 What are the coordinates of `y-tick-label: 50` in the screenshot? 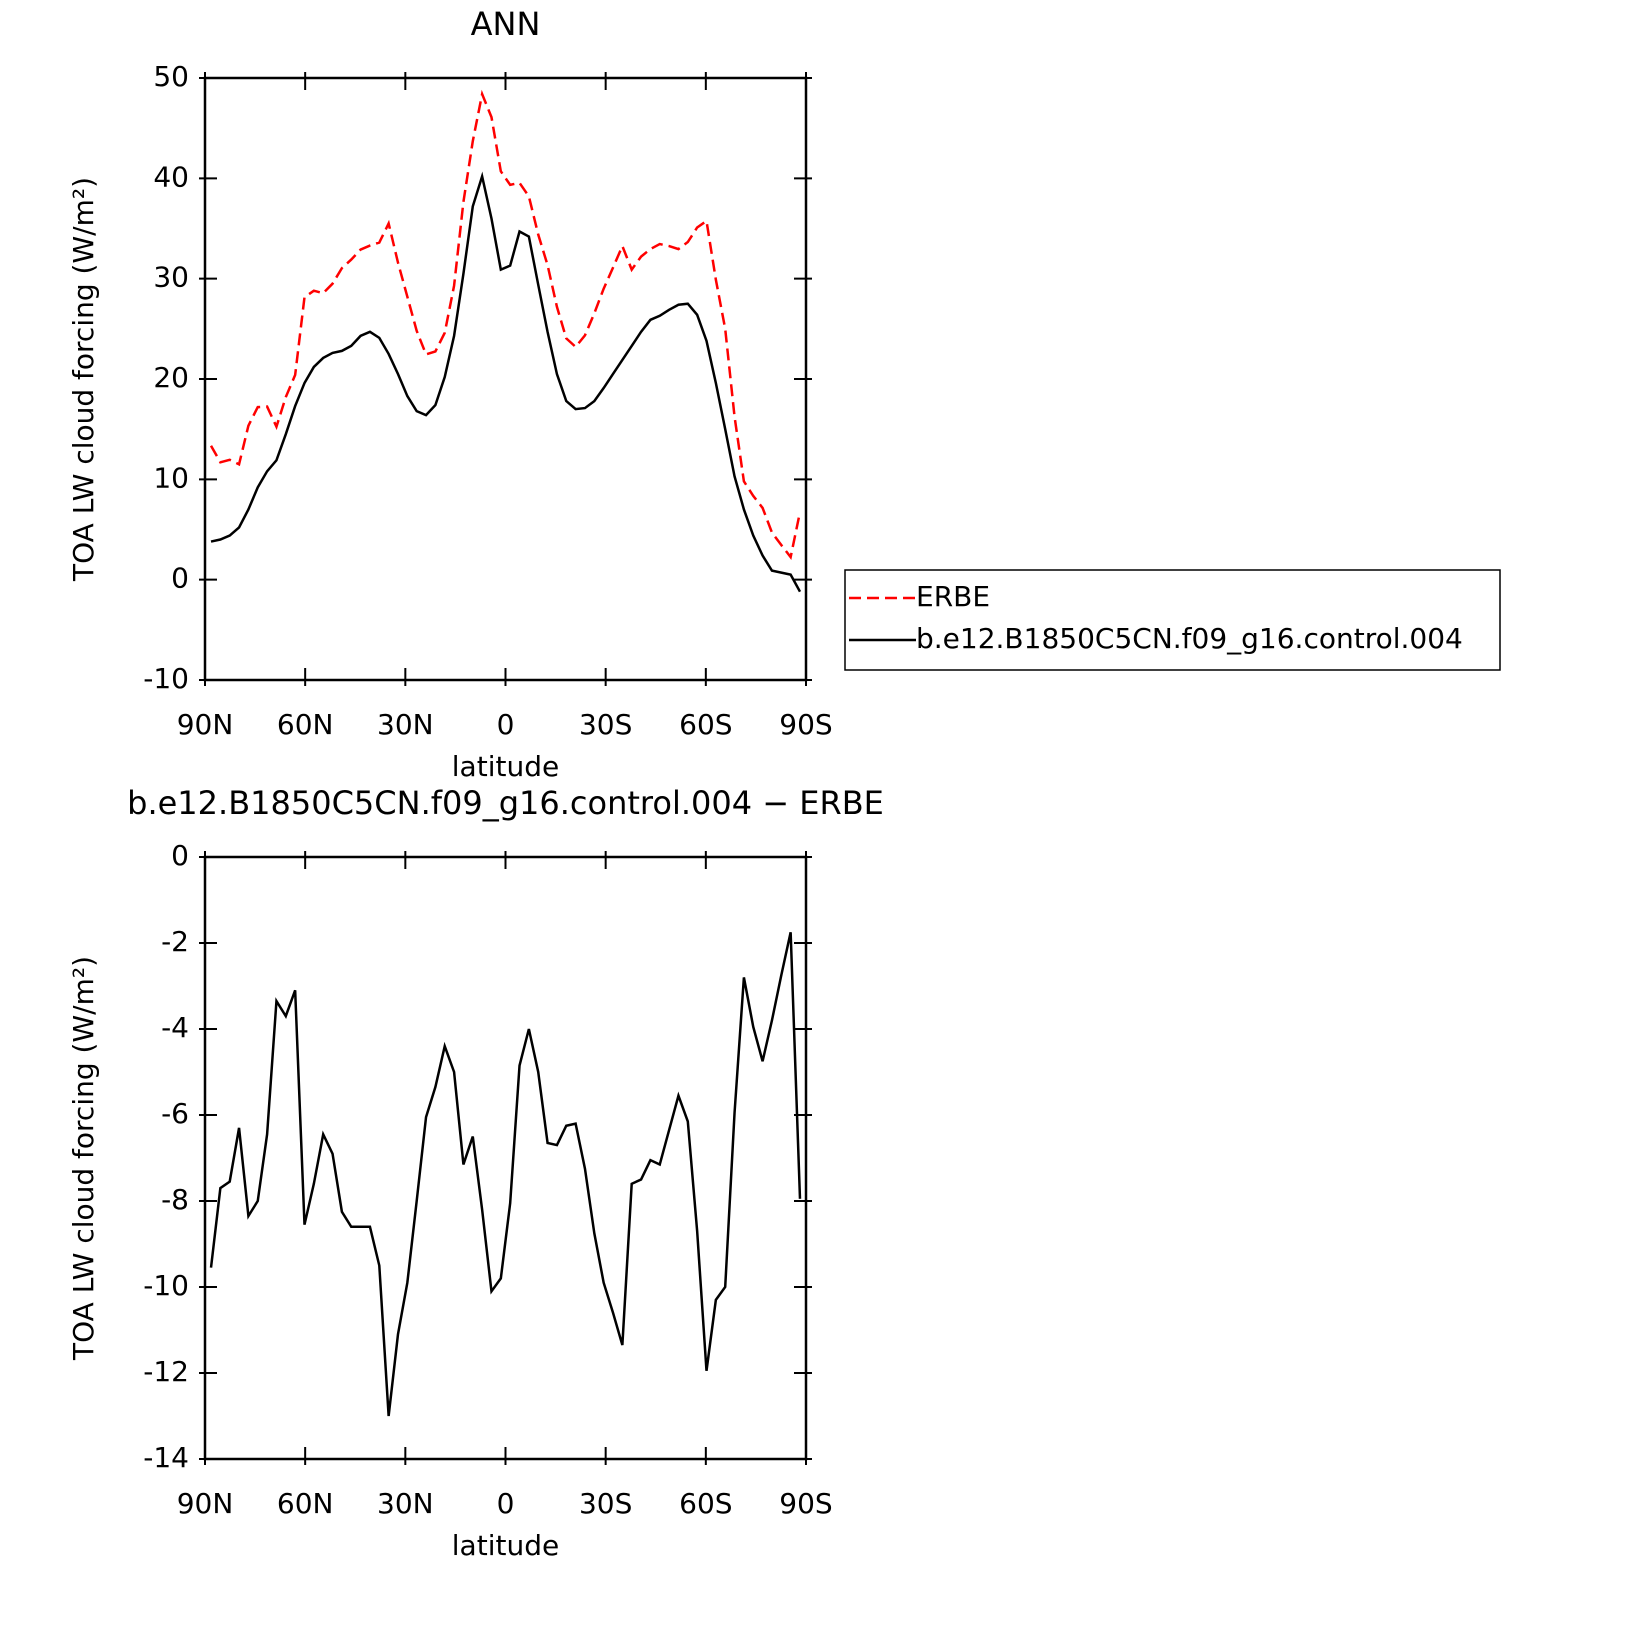 It's located at (171, 76).